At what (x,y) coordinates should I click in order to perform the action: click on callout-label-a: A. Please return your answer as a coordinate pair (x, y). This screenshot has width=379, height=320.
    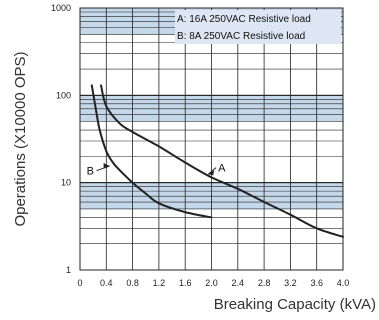
    Looking at the image, I should click on (222, 169).